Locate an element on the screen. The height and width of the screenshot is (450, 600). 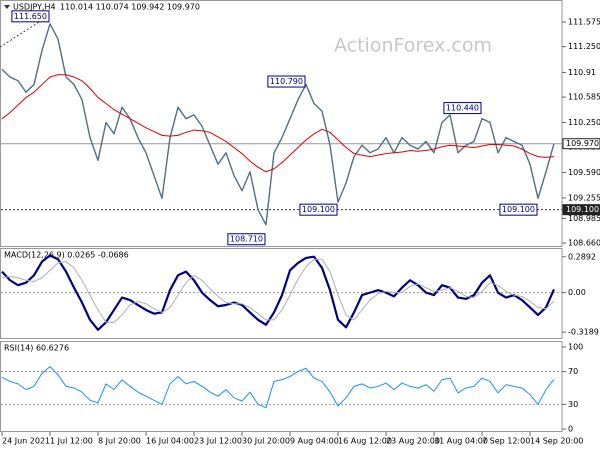
y-tick-label: 109.590 is located at coordinates (584, 172).